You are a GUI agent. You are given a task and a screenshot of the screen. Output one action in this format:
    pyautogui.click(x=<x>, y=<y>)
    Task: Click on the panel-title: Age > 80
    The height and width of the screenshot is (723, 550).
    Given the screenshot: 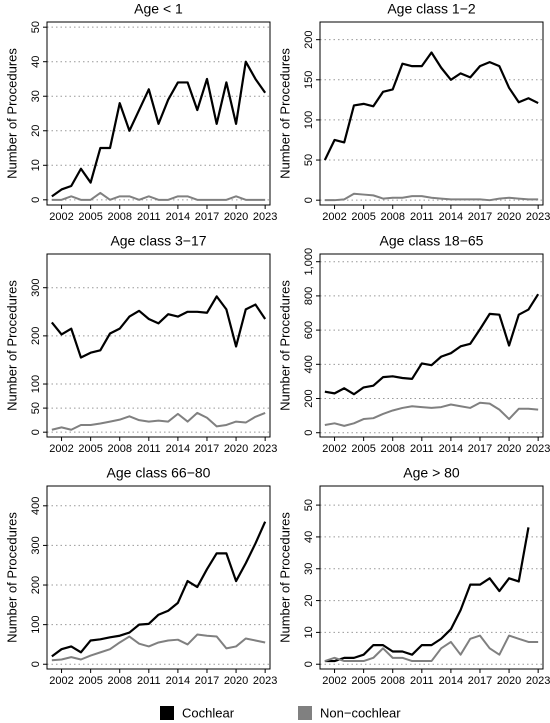 What is the action you would take?
    pyautogui.click(x=431, y=473)
    